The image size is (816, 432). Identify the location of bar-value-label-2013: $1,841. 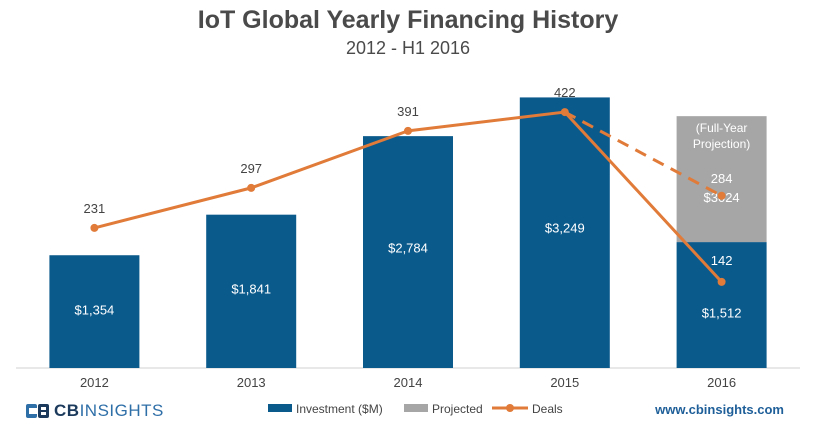
(251, 288).